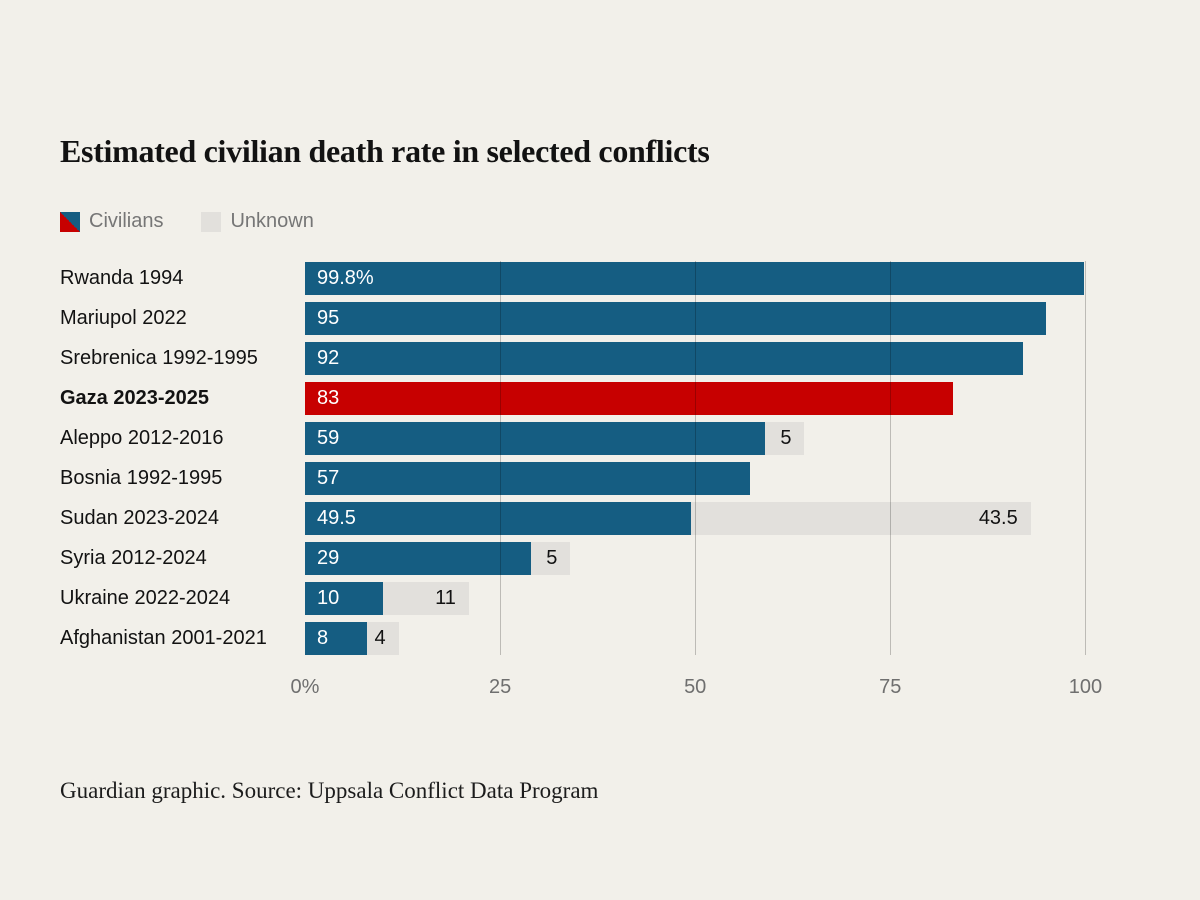  What do you see at coordinates (328, 477) in the screenshot?
I see `civilians-value-label: 57` at bounding box center [328, 477].